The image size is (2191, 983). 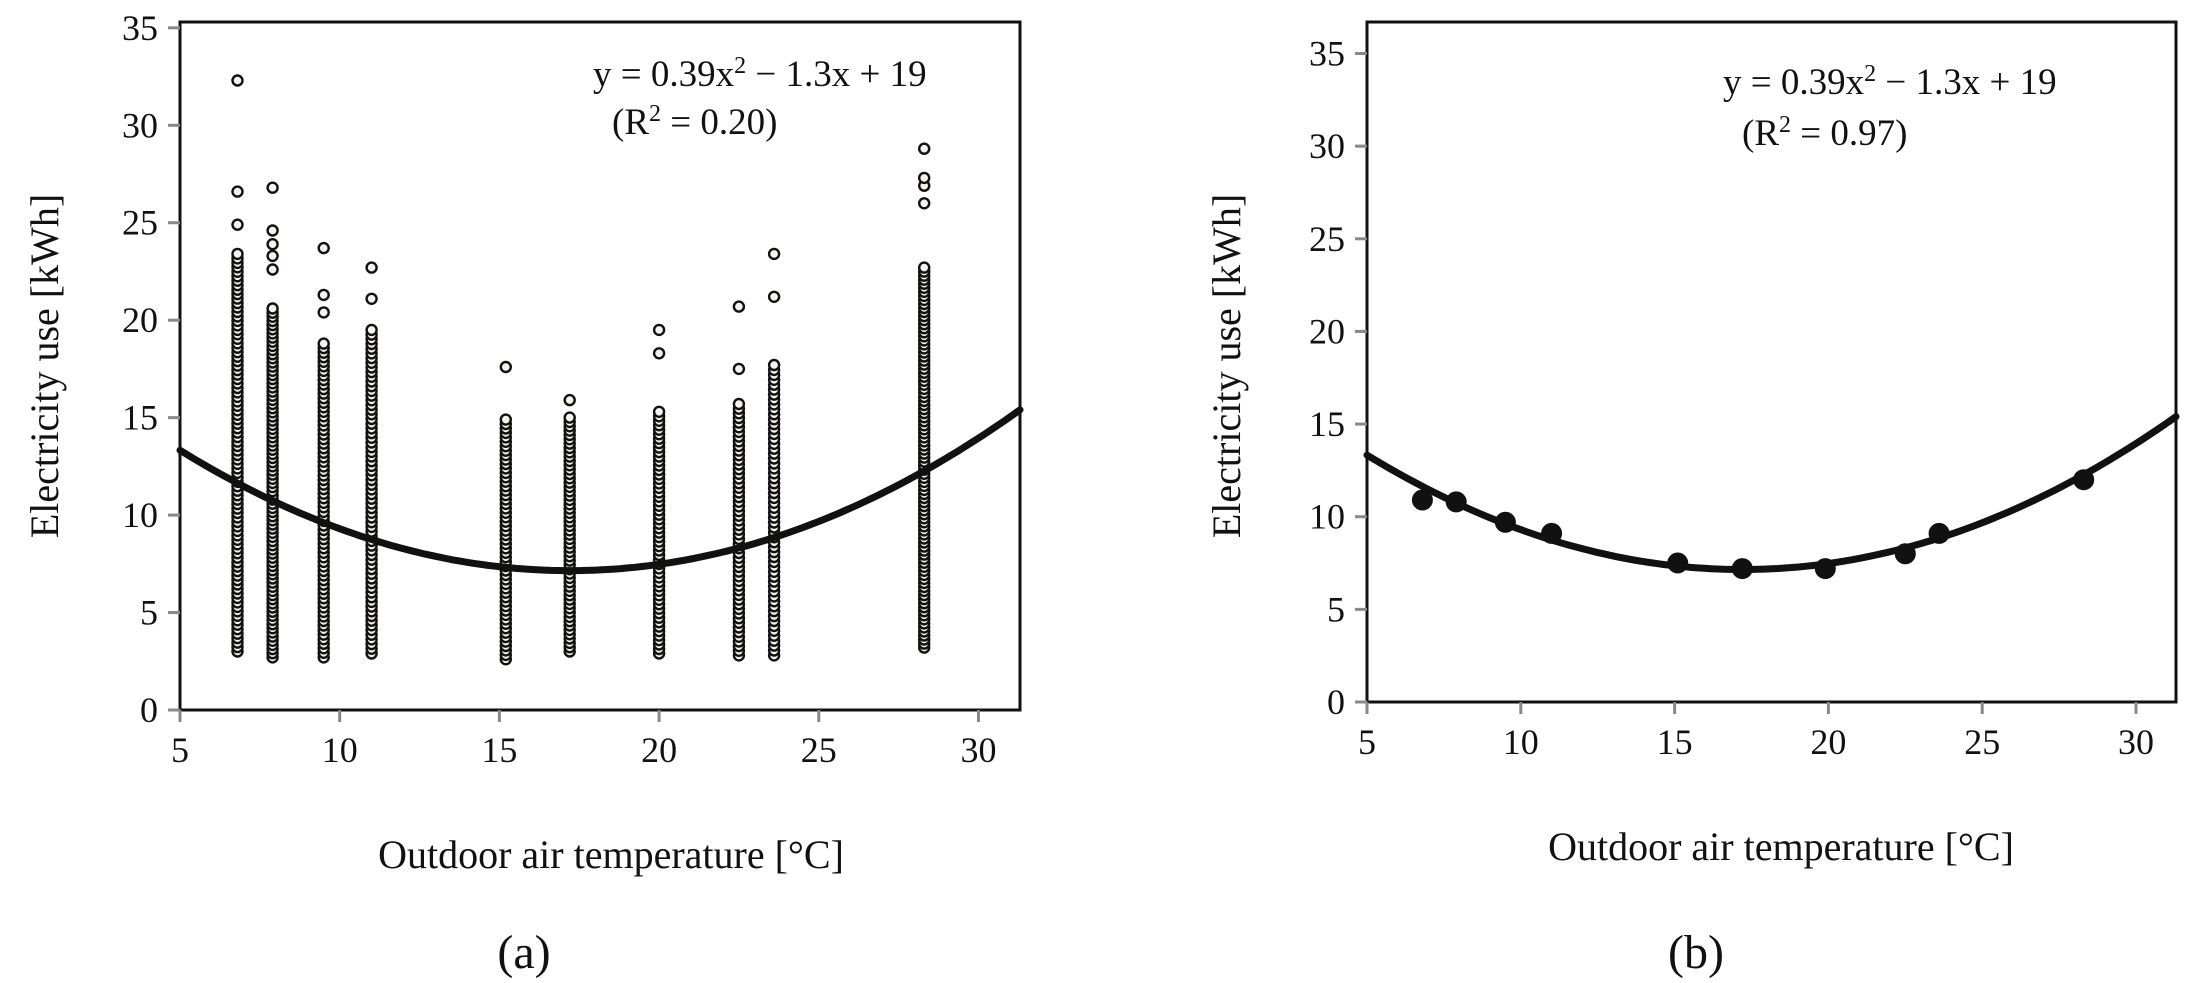 What do you see at coordinates (819, 750) in the screenshot?
I see `panel-a-x-tick-label: 25` at bounding box center [819, 750].